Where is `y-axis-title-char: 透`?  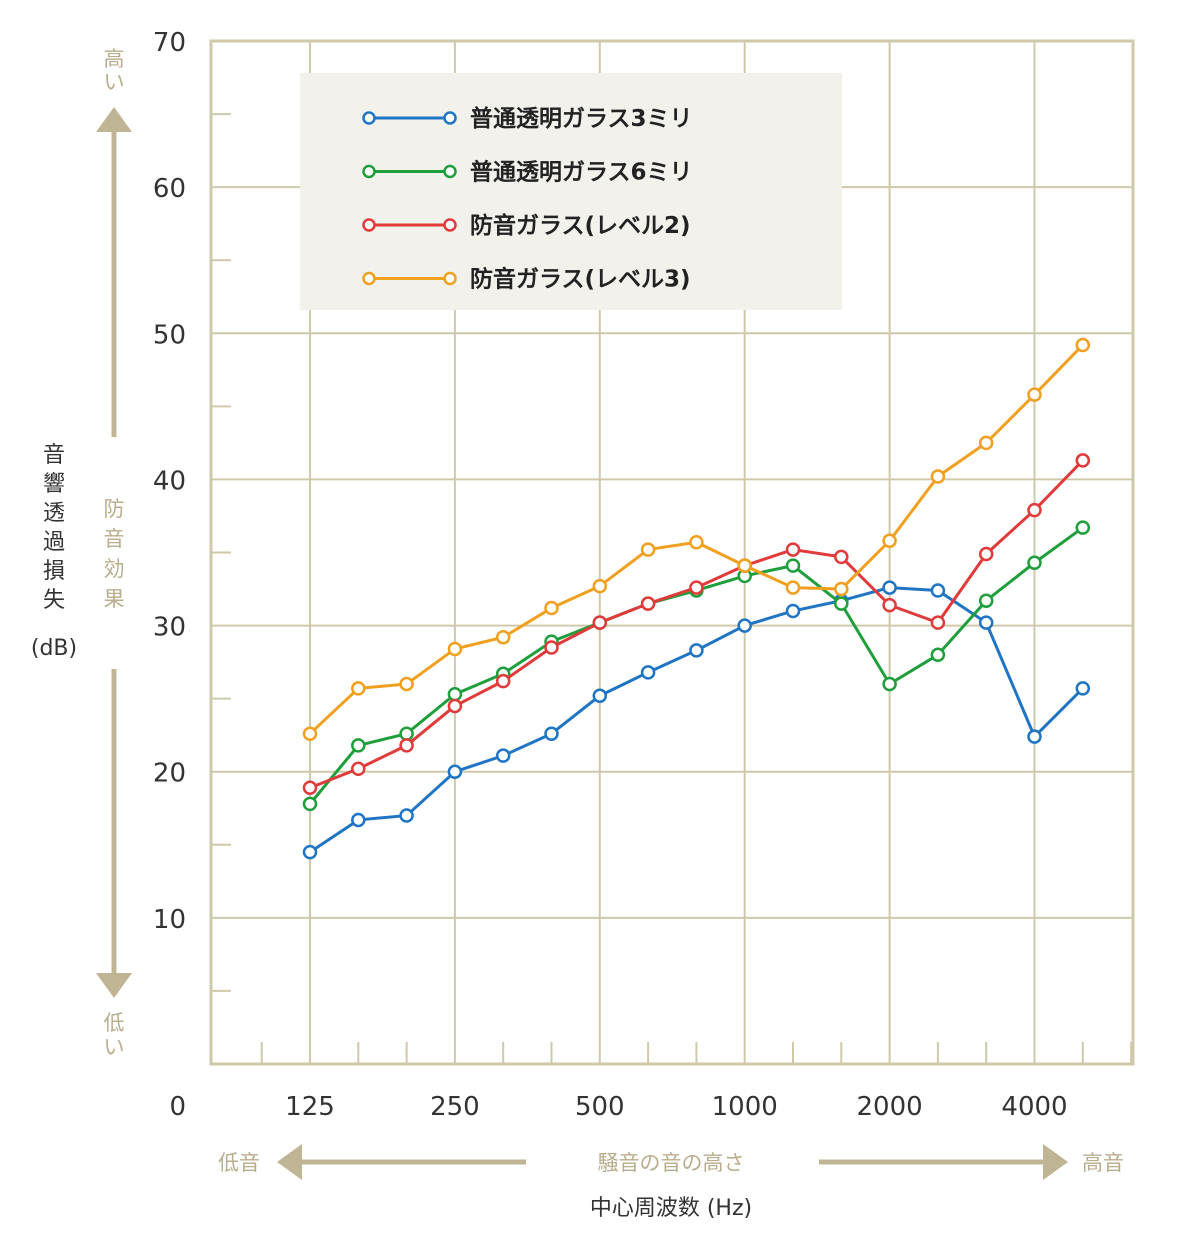
y-axis-title-char: 透 is located at coordinates (54, 513).